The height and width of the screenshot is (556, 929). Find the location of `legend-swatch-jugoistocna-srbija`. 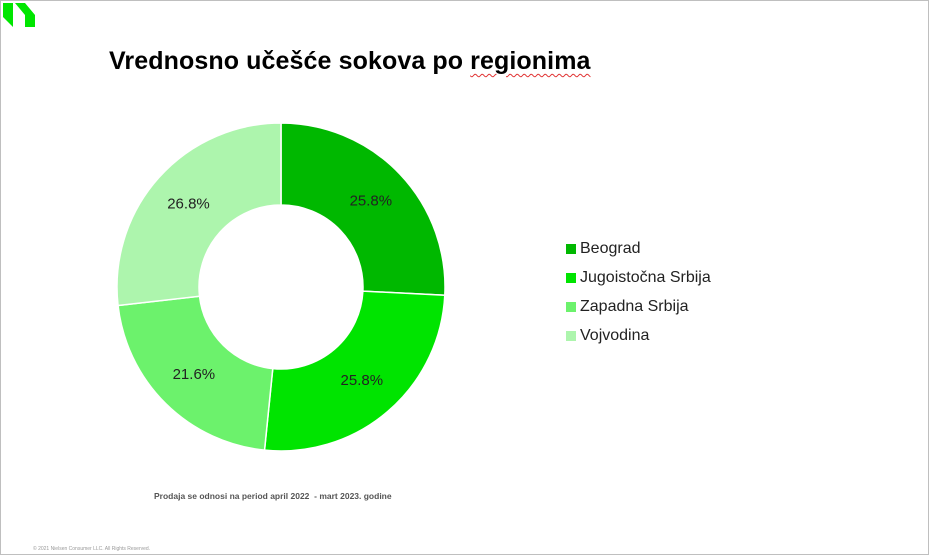

legend-swatch-jugoistocna-srbija is located at coordinates (571, 277).